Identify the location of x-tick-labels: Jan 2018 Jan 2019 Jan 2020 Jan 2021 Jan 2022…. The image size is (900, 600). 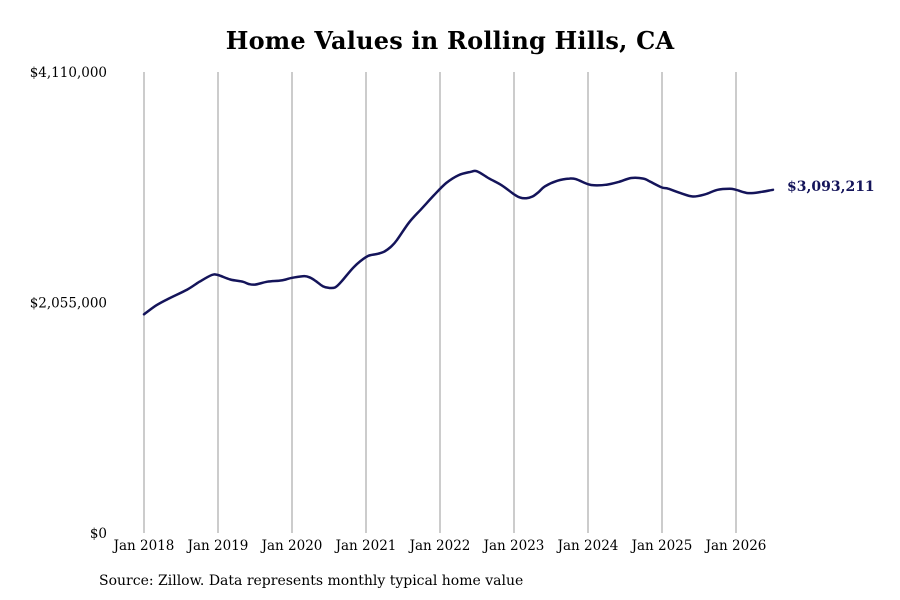
(439, 546).